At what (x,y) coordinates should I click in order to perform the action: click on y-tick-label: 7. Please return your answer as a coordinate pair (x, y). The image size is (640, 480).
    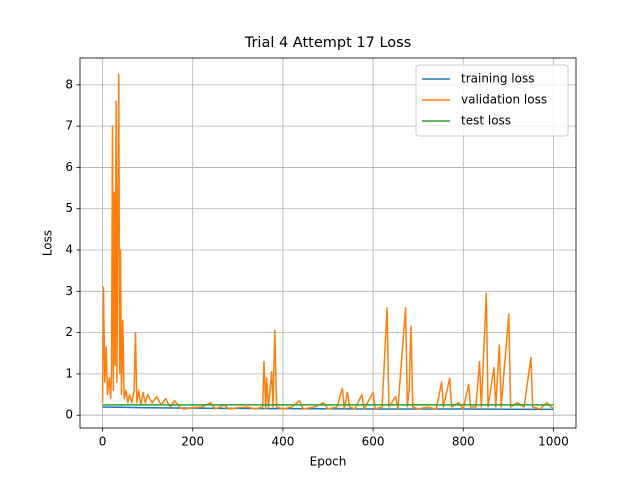
    Looking at the image, I should click on (69, 126).